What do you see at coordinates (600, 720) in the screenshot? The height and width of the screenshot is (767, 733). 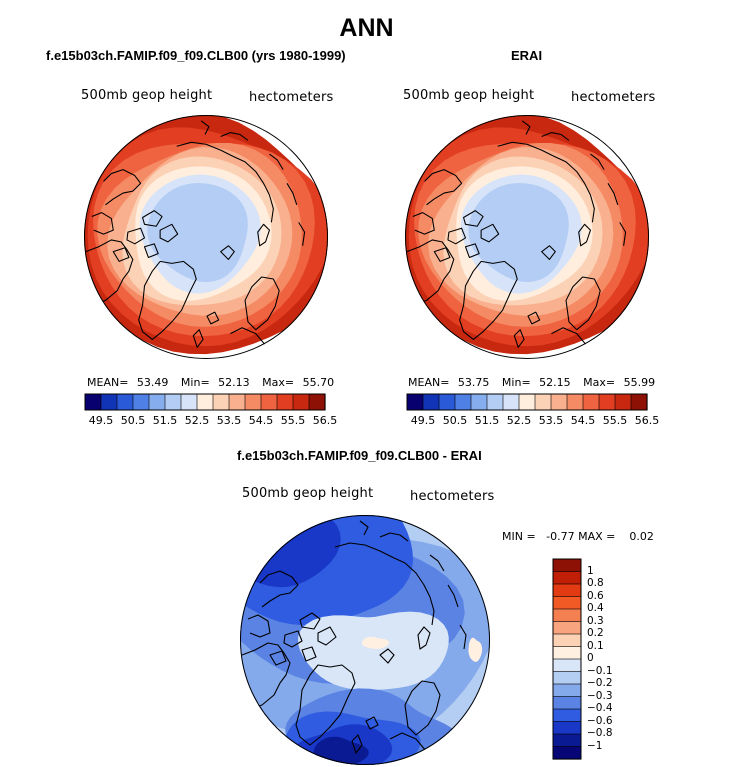 I see `diff-colorbar-tick-label: −0.6` at bounding box center [600, 720].